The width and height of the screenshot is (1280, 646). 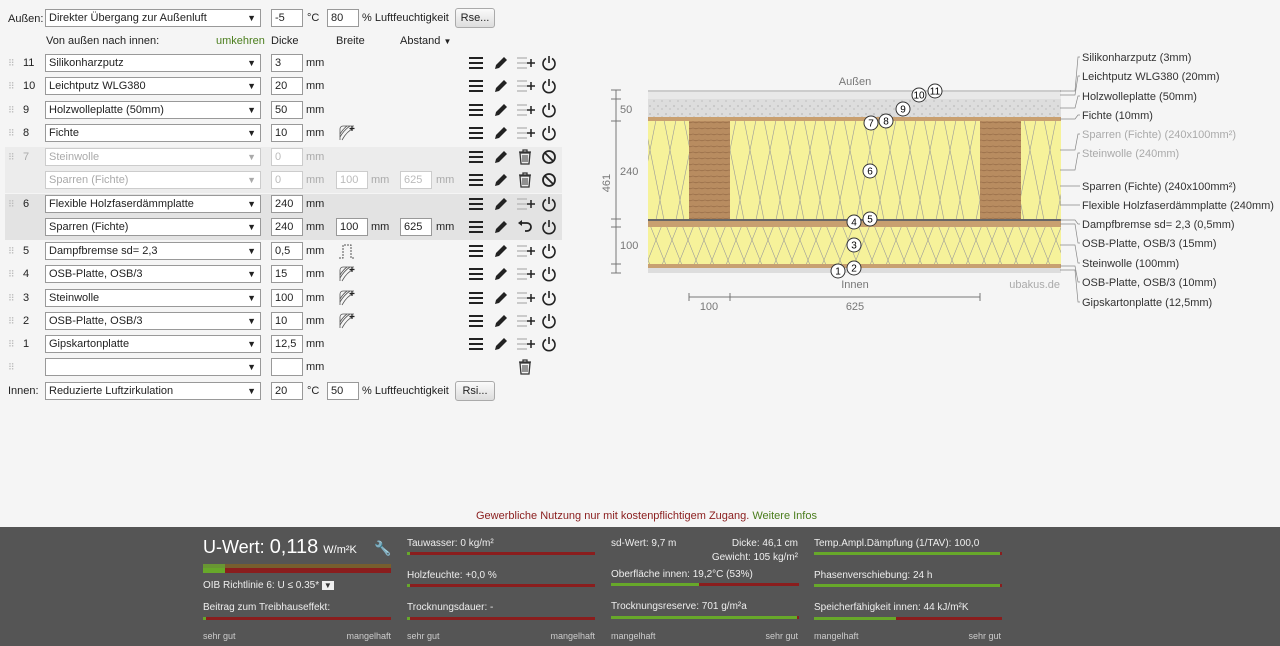 What do you see at coordinates (527, 228) in the screenshot?
I see `undo-icon` at bounding box center [527, 228].